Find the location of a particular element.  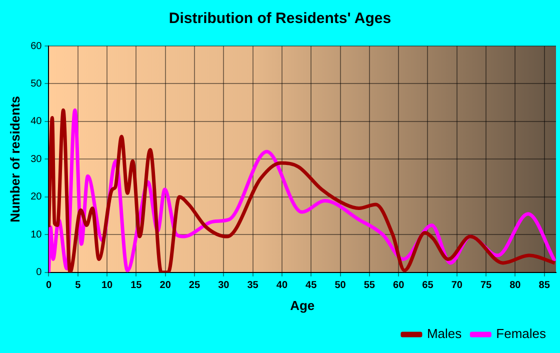

x-tick-label: 65 is located at coordinates (428, 286).